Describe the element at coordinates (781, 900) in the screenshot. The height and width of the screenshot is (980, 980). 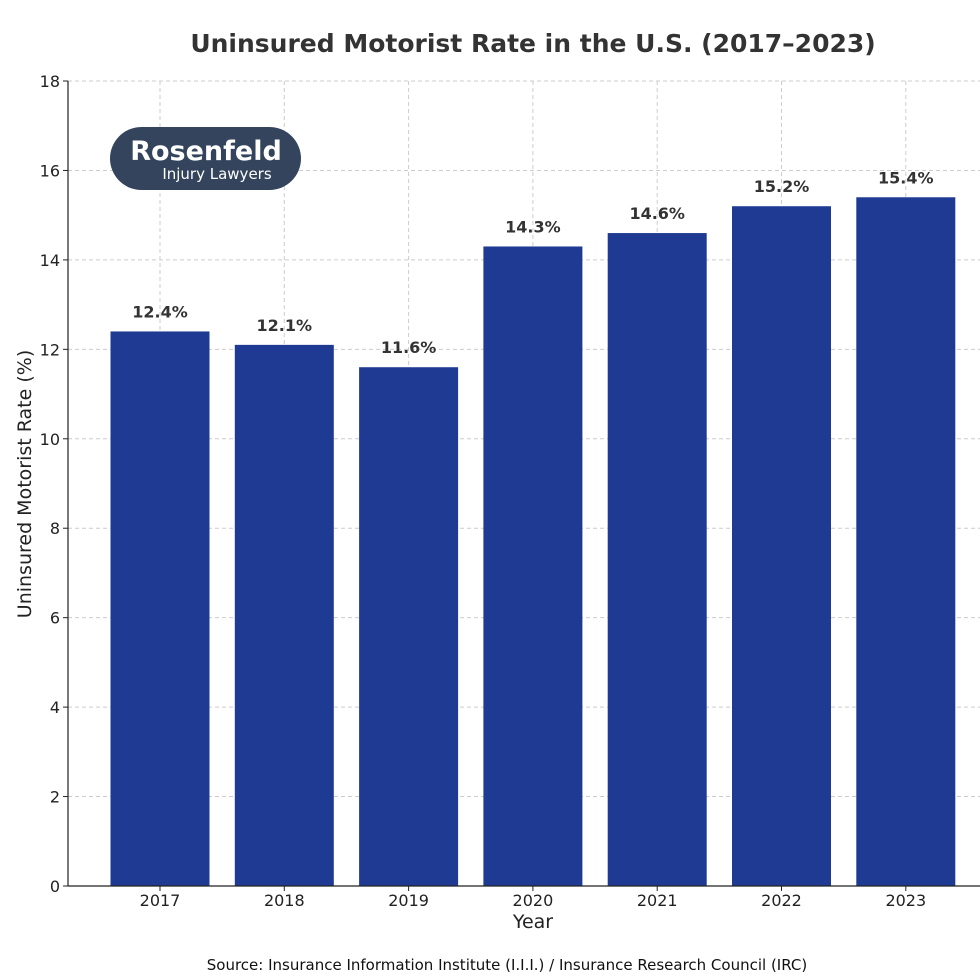
I see `x-tick-label: 2022` at that location.